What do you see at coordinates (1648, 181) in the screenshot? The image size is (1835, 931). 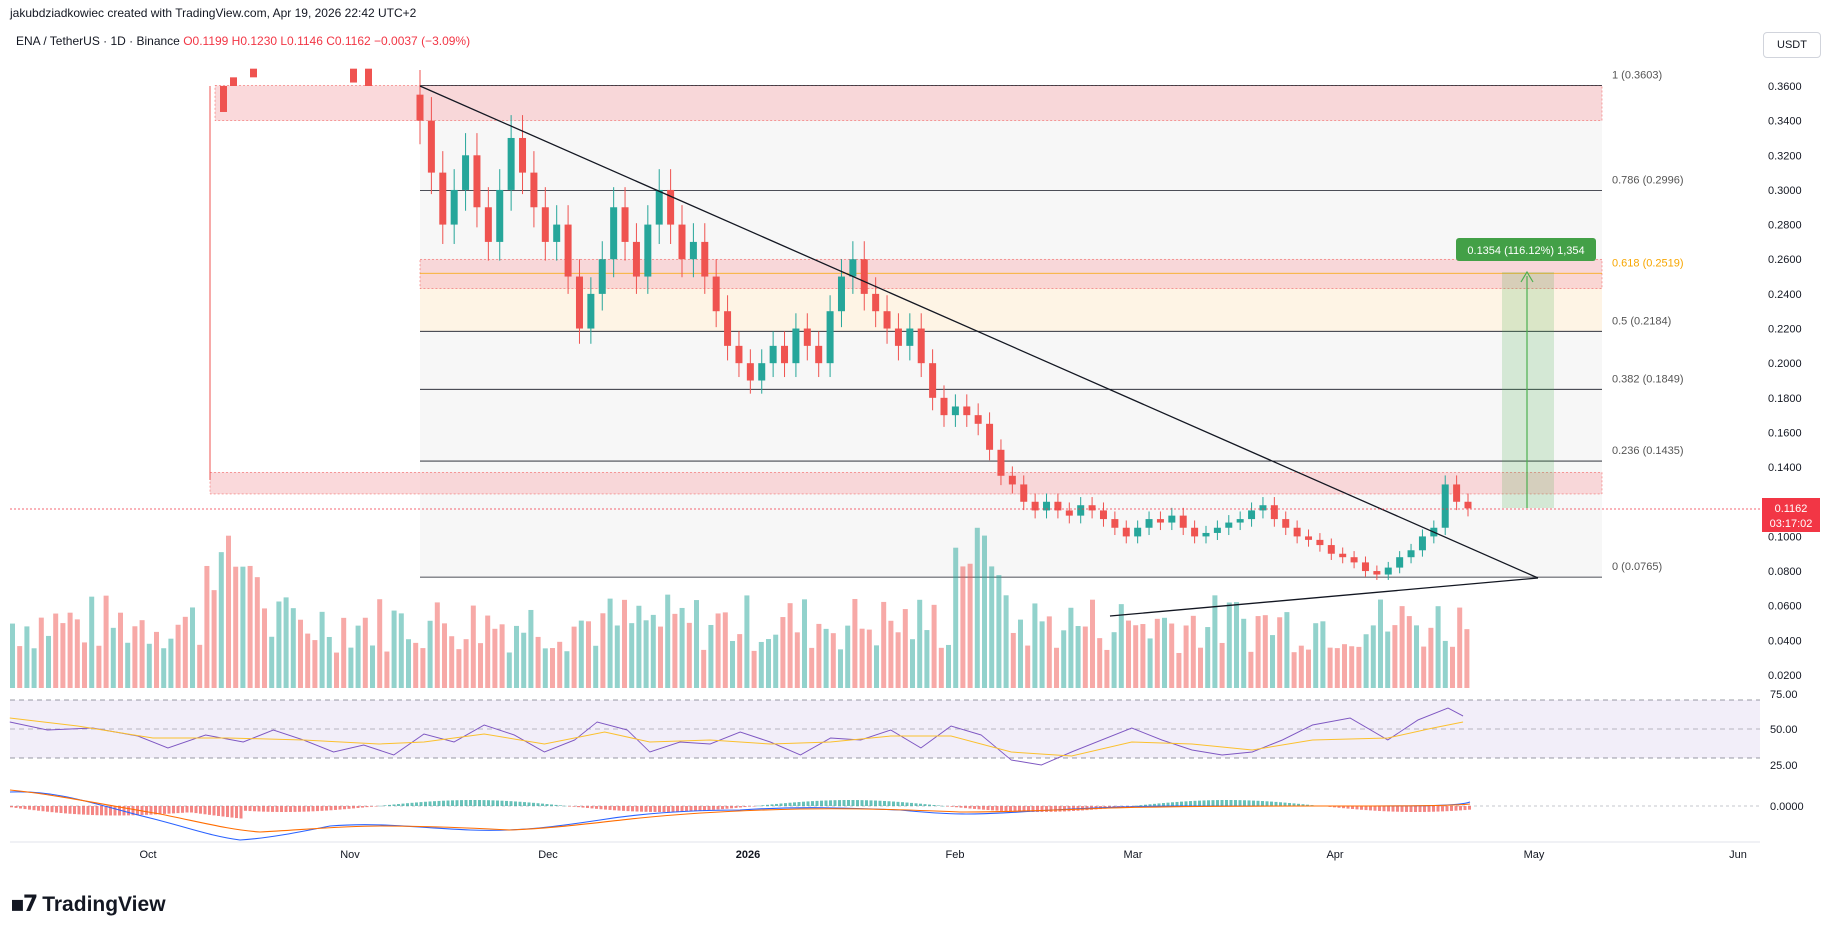 I see `fib-level-label: 0.786 (0.2996)` at bounding box center [1648, 181].